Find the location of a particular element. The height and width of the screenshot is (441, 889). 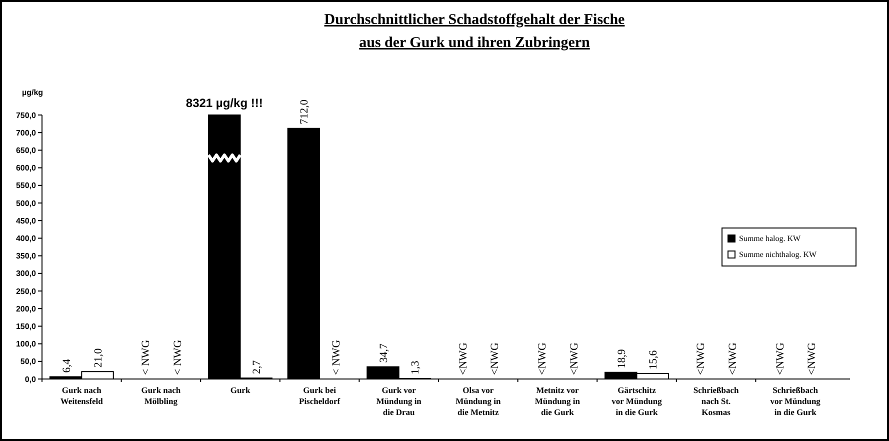

x-tick-label: Metnitz vor Mündung in die Gurk is located at coordinates (557, 401).